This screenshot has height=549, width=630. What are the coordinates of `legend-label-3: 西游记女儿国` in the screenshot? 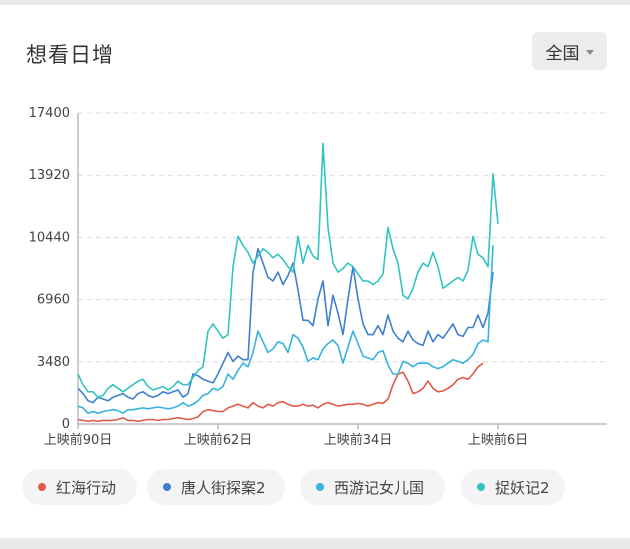 It's located at (379, 487).